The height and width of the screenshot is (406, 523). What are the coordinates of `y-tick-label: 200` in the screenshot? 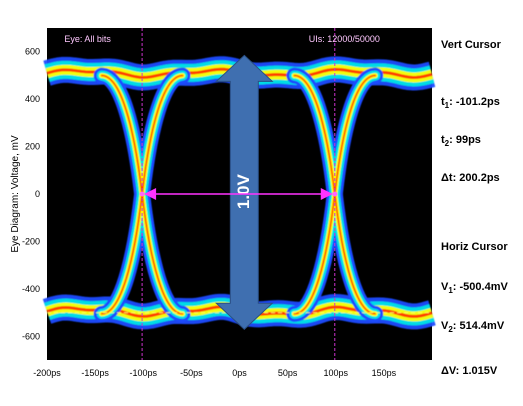 It's located at (32, 147).